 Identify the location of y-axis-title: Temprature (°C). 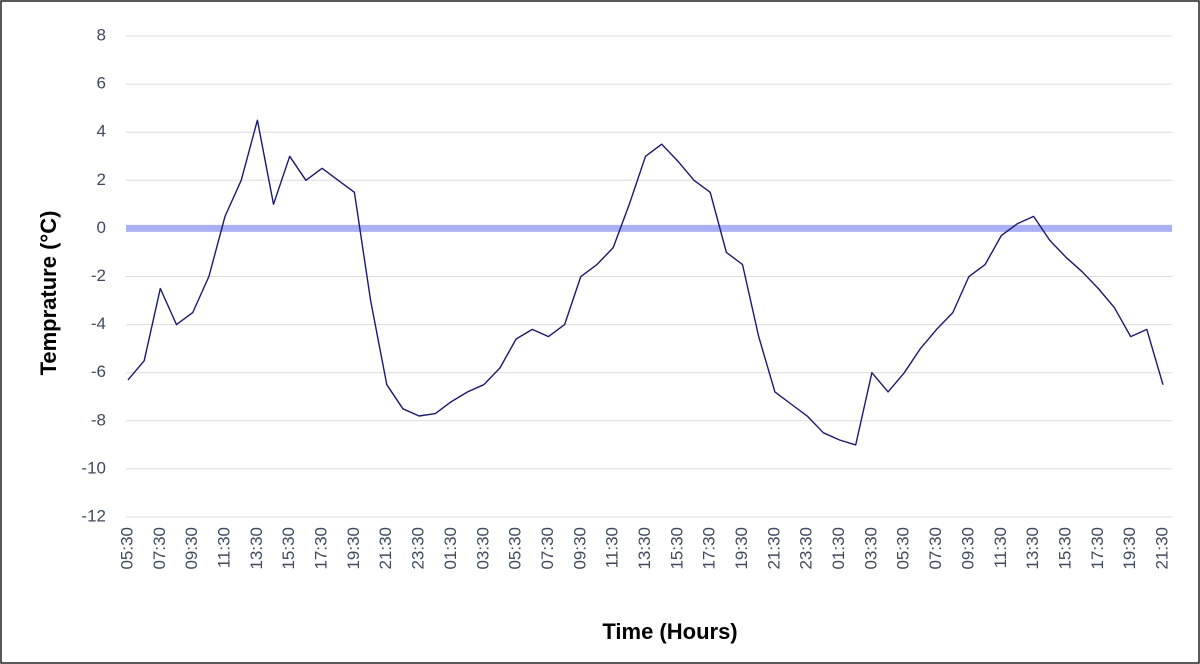
(48, 293).